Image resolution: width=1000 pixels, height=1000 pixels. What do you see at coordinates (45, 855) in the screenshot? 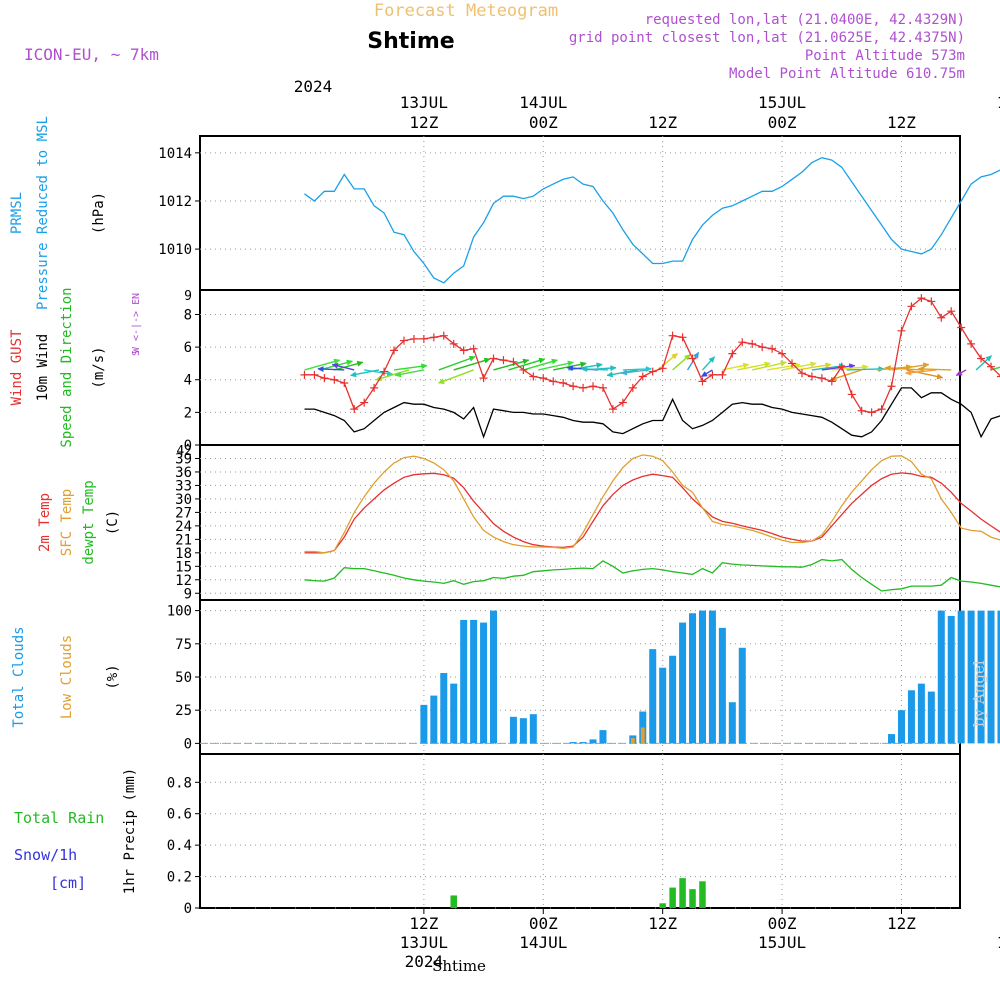
I see `legend-snow: Snow/1h` at bounding box center [45, 855].